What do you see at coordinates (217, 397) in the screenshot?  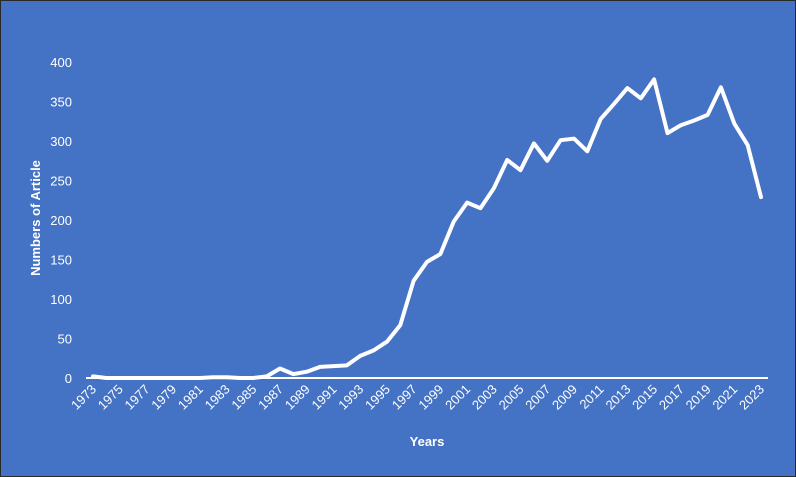 I see `x-tick-label: 1983` at bounding box center [217, 397].